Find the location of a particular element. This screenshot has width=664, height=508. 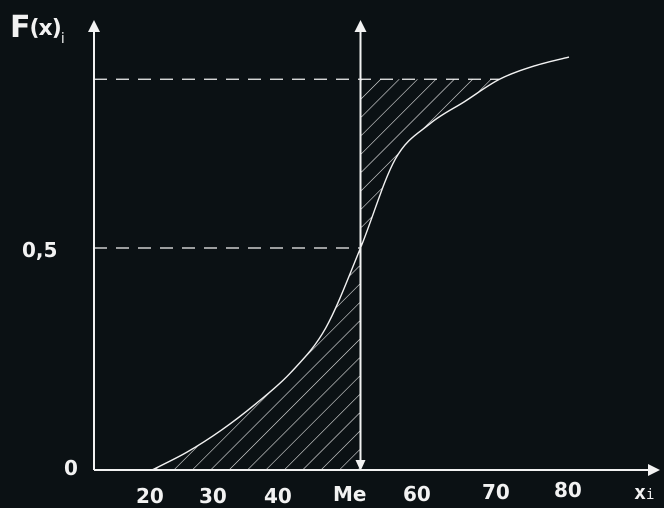

y-axis-label-main: F is located at coordinates (20, 27).